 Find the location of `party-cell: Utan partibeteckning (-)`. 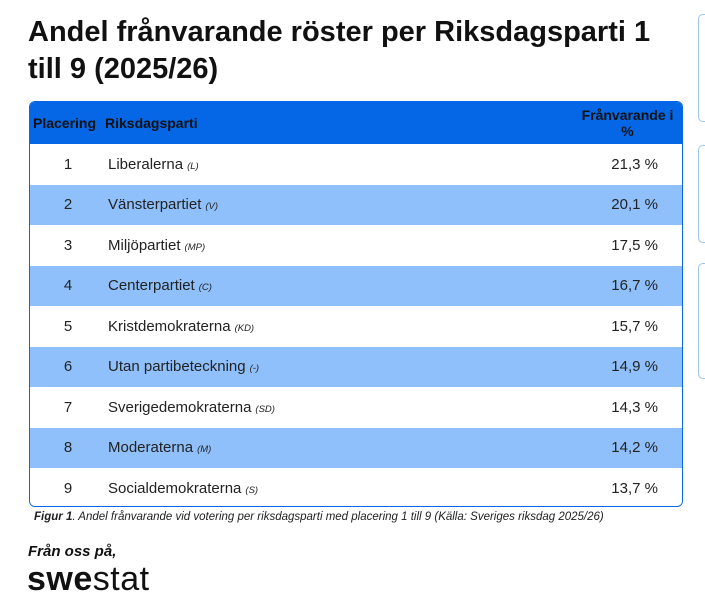

party-cell: Utan partibeteckning (-) is located at coordinates (326, 366).